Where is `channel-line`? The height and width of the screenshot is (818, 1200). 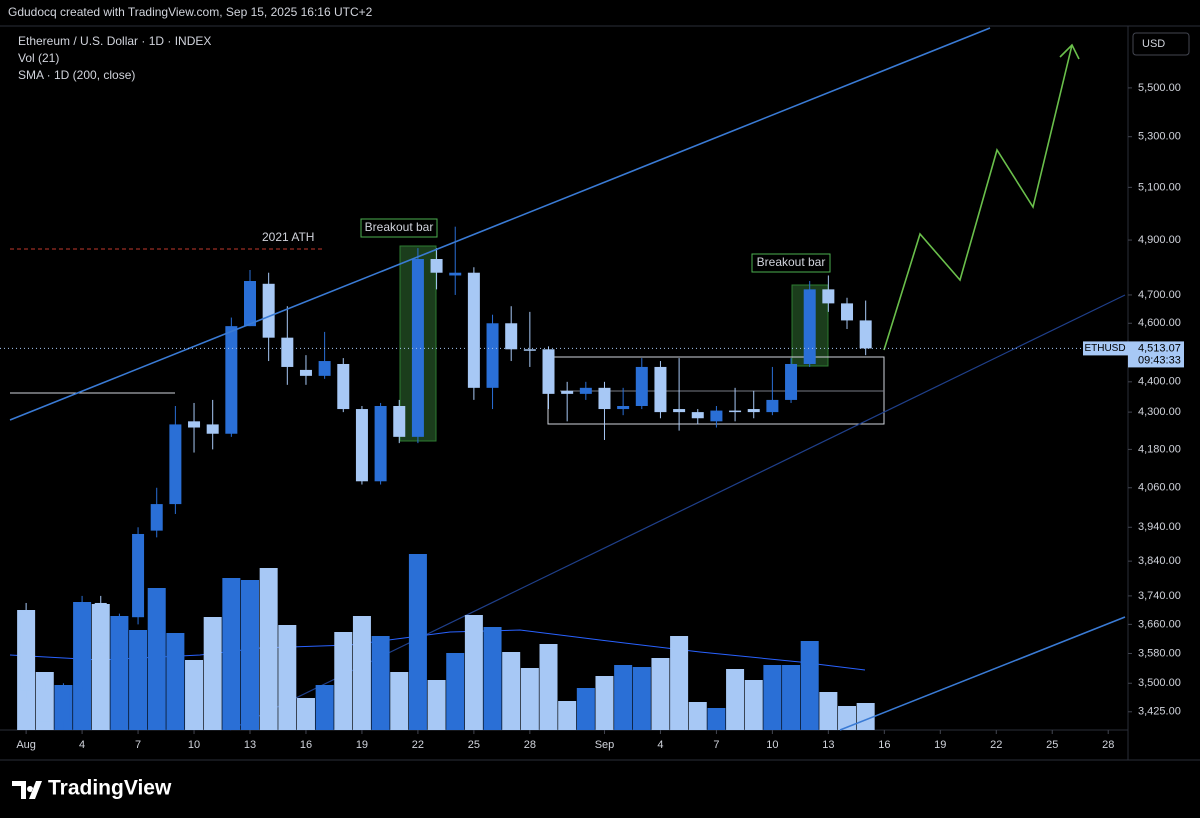
channel-line is located at coordinates (982, 673).